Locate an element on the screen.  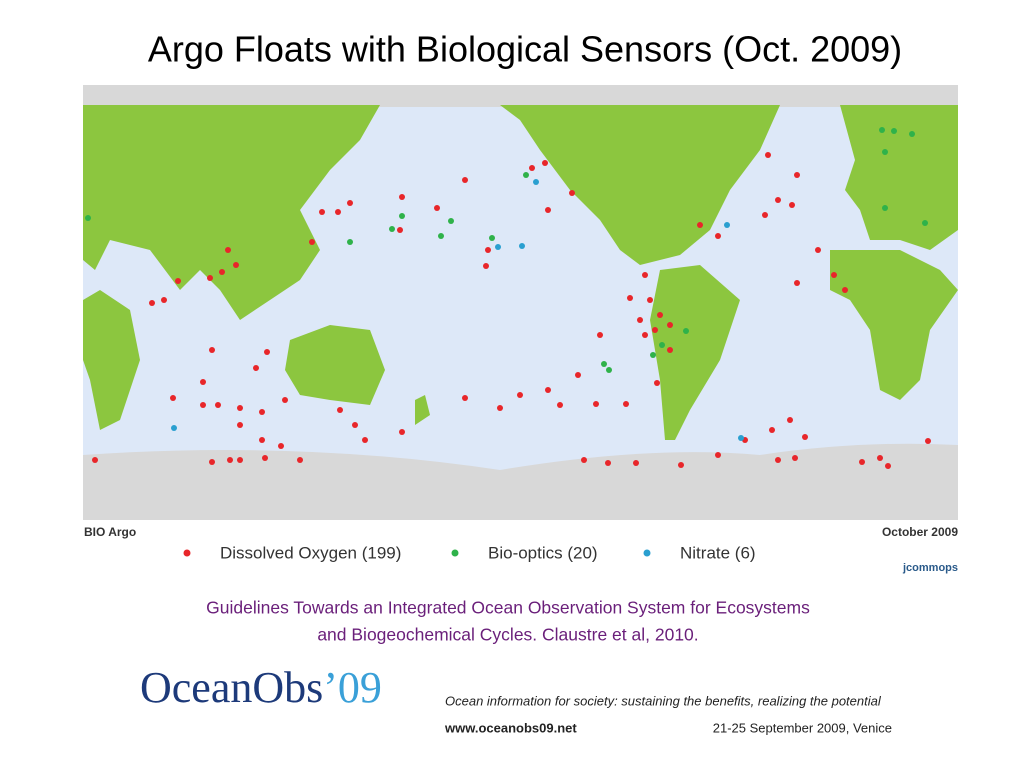
legend-panel is located at coordinates (520, 552).